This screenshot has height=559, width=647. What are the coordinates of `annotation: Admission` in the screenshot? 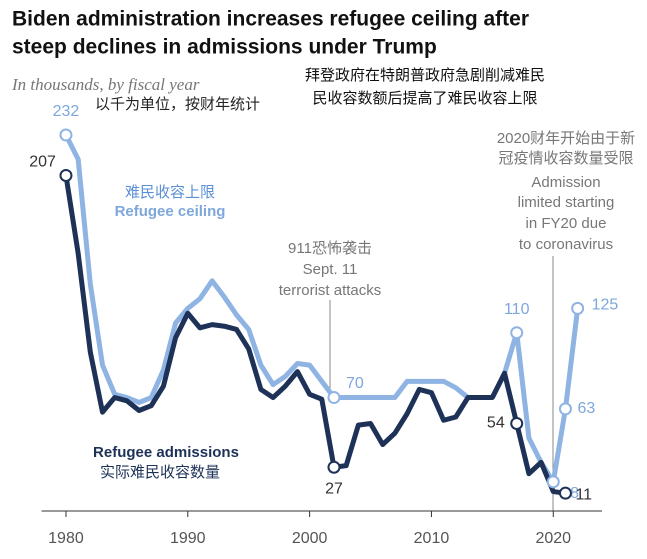 It's located at (565, 182).